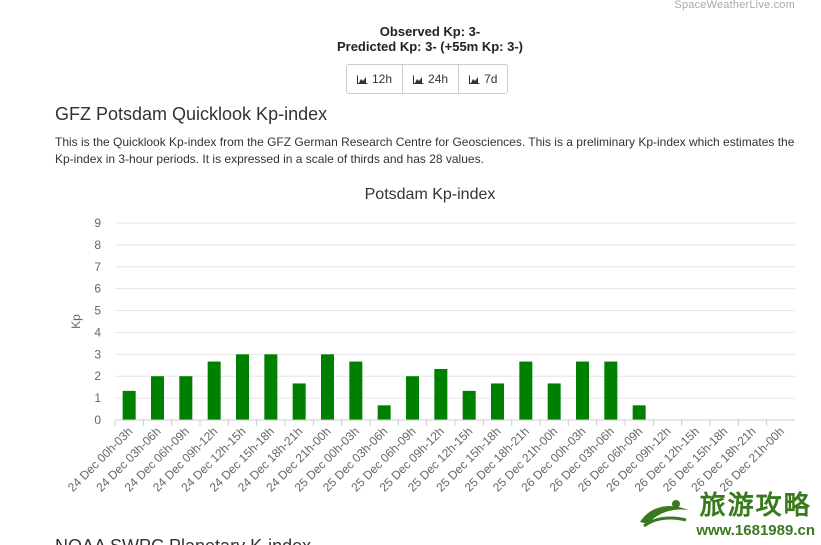 This screenshot has width=821, height=545. What do you see at coordinates (97, 289) in the screenshot?
I see `y-tick-label: 6` at bounding box center [97, 289].